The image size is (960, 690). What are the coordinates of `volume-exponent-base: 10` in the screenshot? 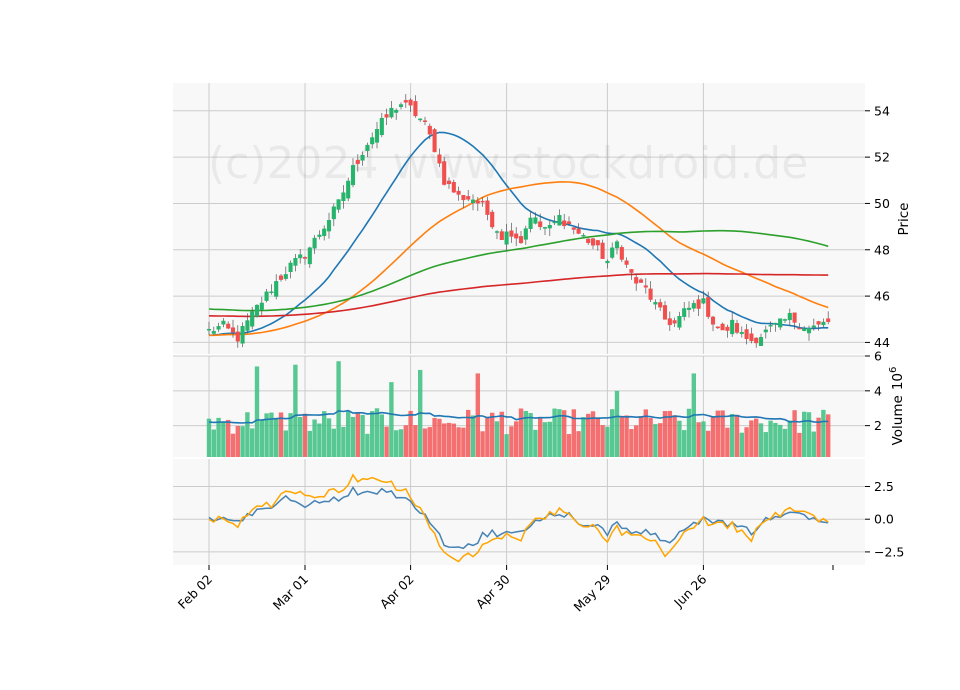 It's located at (898, 381).